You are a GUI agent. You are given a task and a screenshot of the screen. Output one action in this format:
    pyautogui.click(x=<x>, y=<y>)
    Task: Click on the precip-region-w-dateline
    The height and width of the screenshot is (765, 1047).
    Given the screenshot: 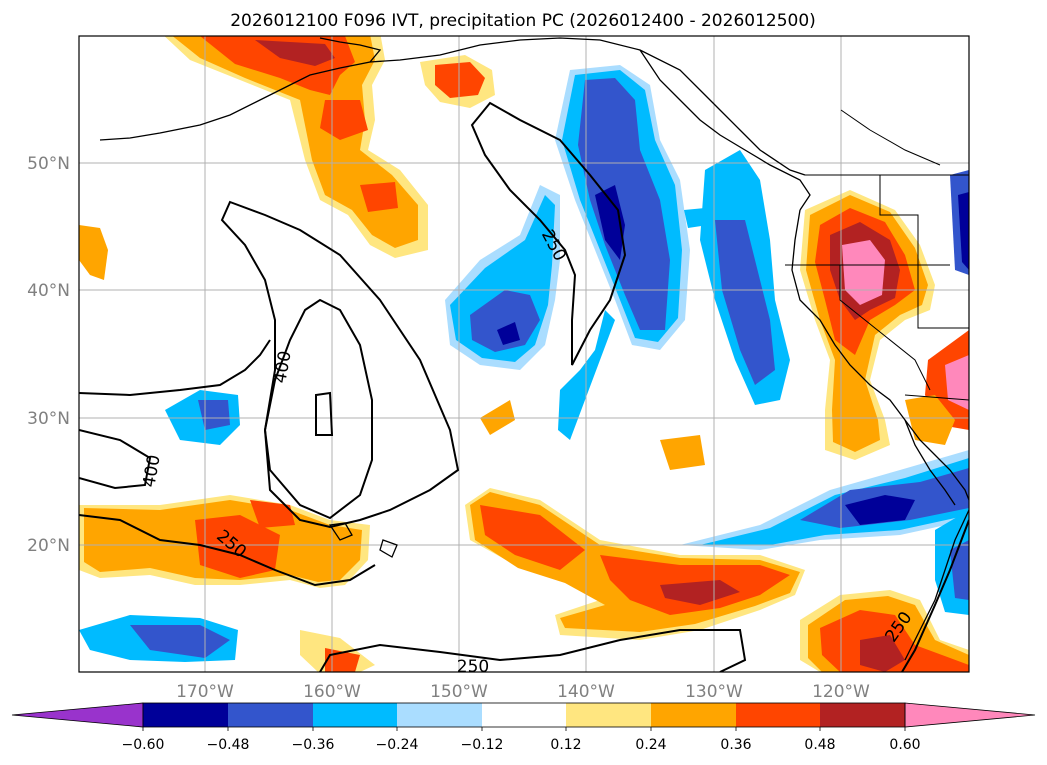 What is the action you would take?
    pyautogui.click(x=93, y=252)
    